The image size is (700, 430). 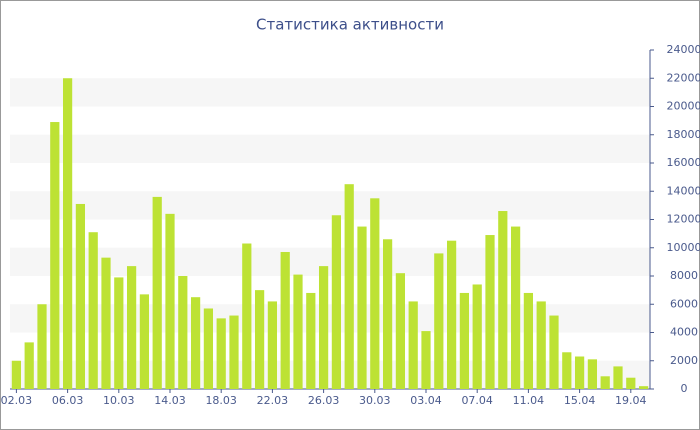 What do you see at coordinates (684, 275) in the screenshot?
I see `y-tick-label: 8000` at bounding box center [684, 275].